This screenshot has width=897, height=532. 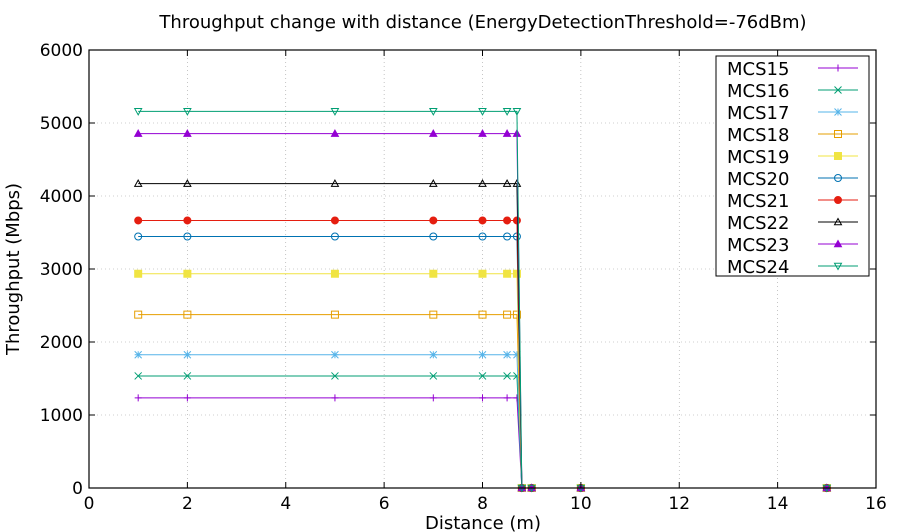 I want to click on legend-item-mcs23: MCS23, so click(x=792, y=245).